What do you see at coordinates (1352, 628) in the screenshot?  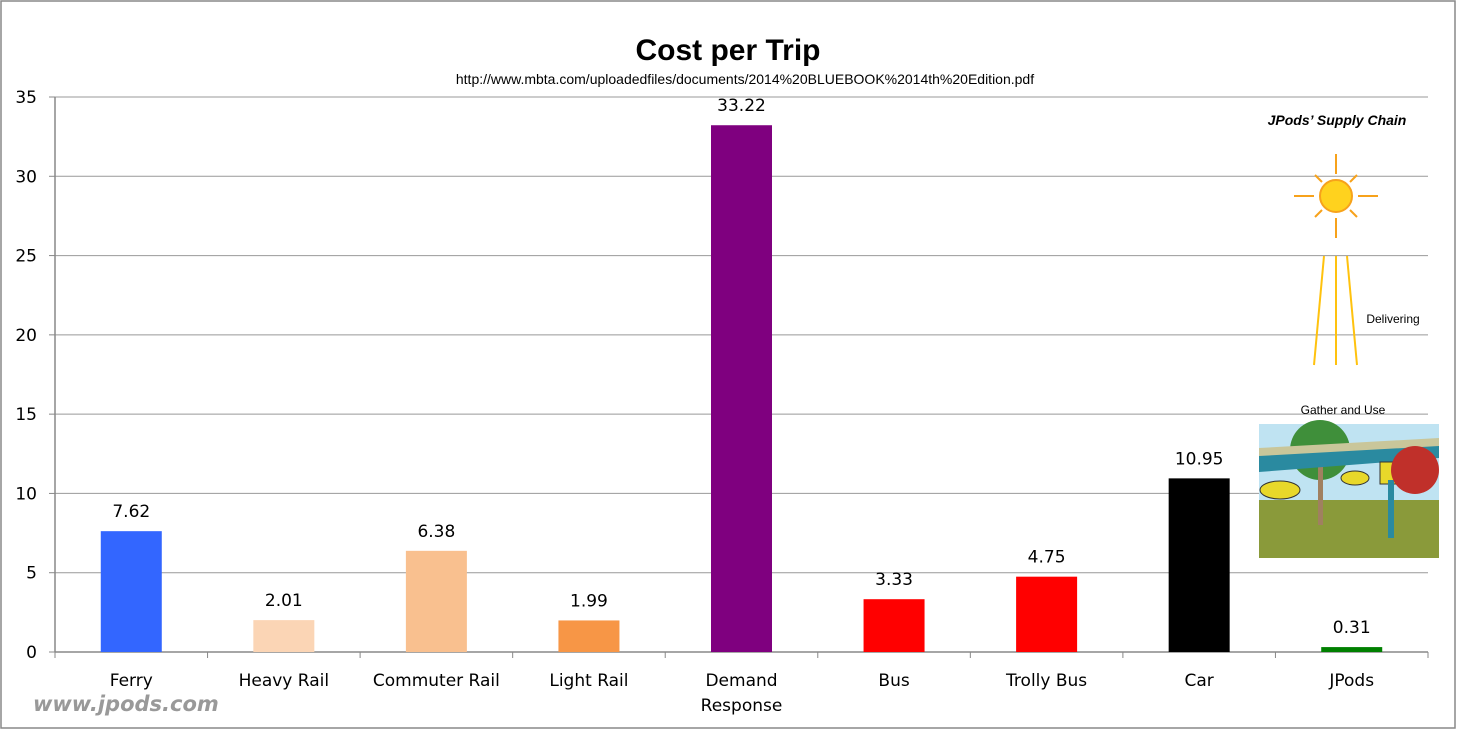 I see `data-label: 0.31` at bounding box center [1352, 628].